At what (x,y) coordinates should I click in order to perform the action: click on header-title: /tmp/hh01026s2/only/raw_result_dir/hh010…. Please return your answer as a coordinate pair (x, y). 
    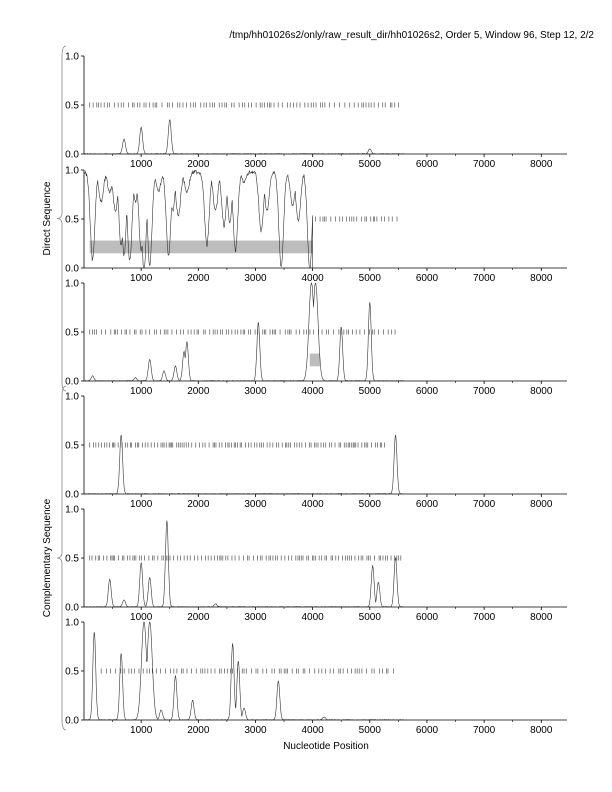
    Looking at the image, I should click on (411, 35).